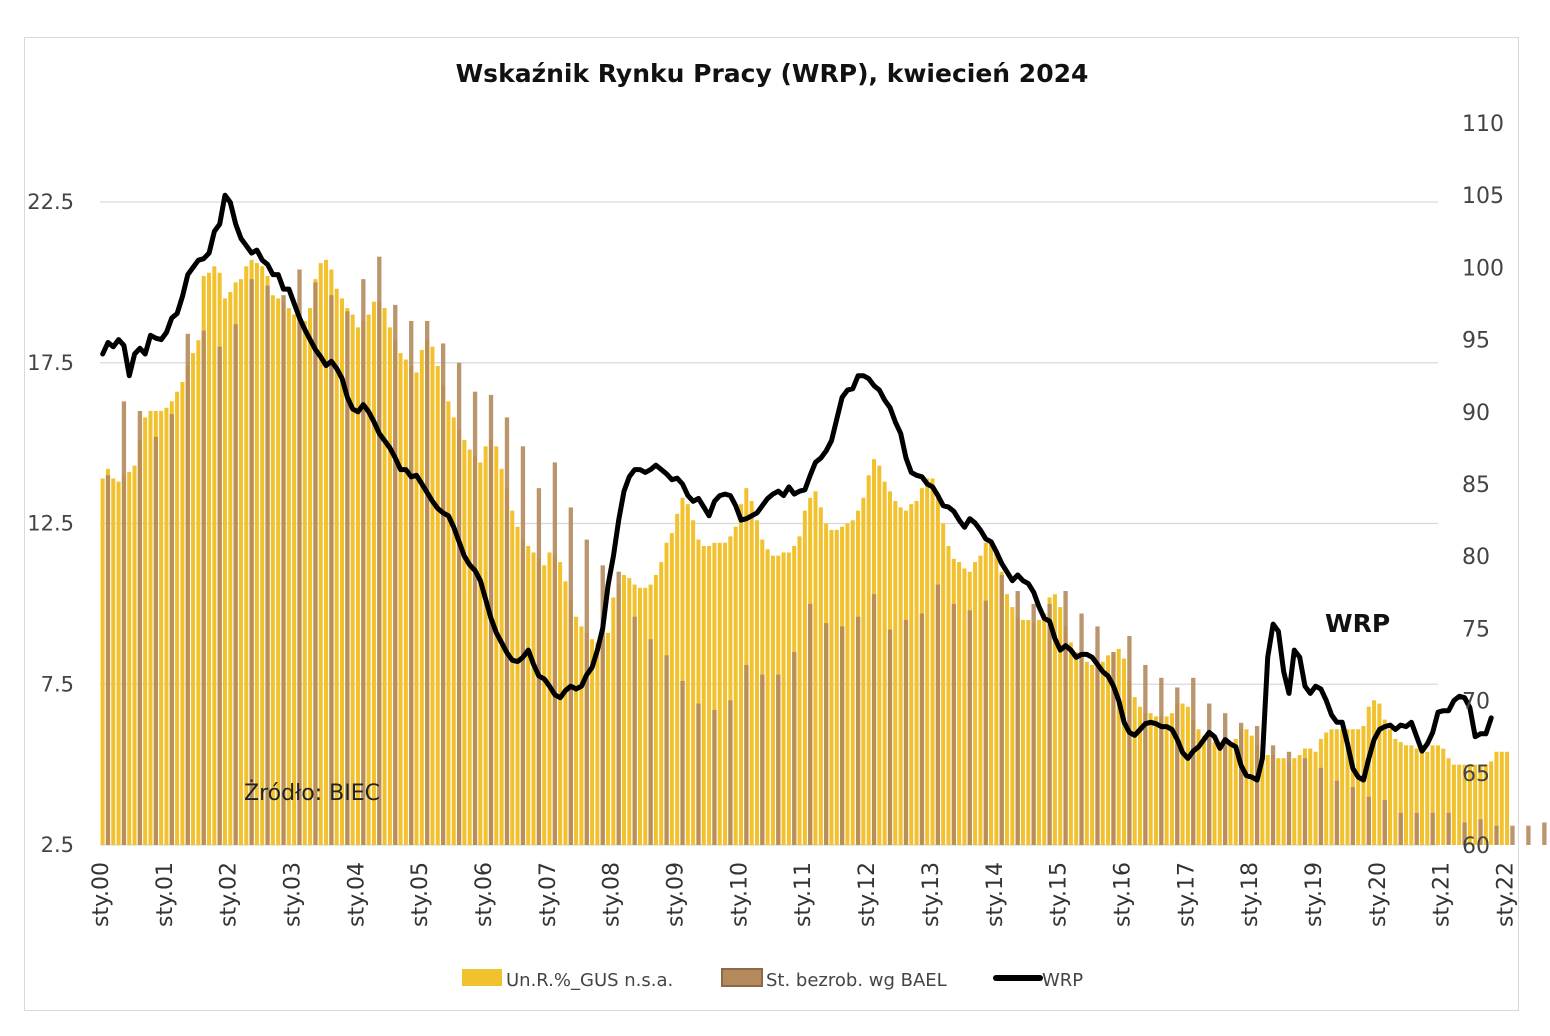 The image size is (1550, 1036). Describe the element at coordinates (1506, 894) in the screenshot. I see `x-tick-label: sty.22` at that location.